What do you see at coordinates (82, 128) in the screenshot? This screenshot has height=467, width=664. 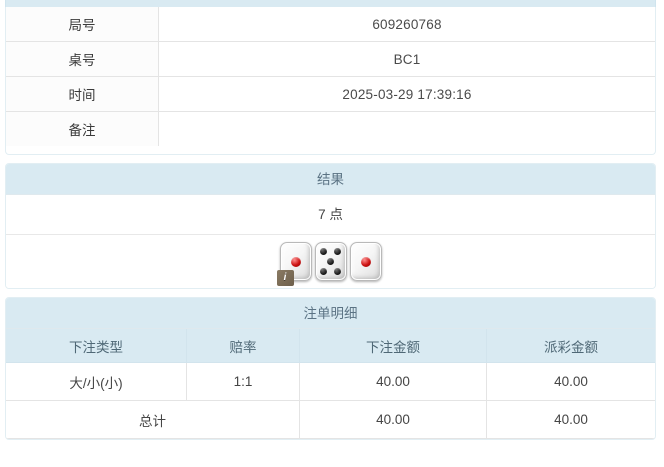 I see `info-label-remark: 备注` at bounding box center [82, 128].